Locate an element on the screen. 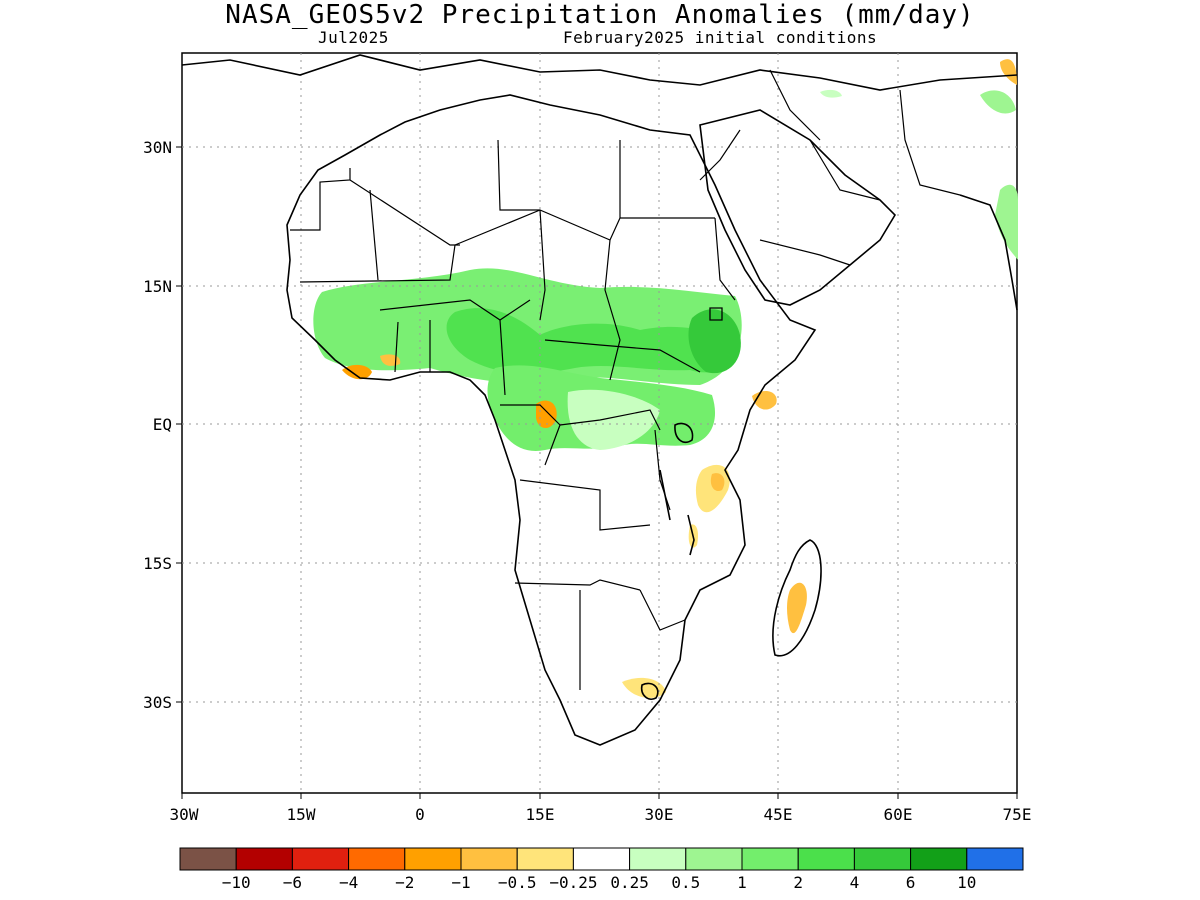 The width and height of the screenshot is (1200, 900). colorbar-label: −0.25 is located at coordinates (573, 882).